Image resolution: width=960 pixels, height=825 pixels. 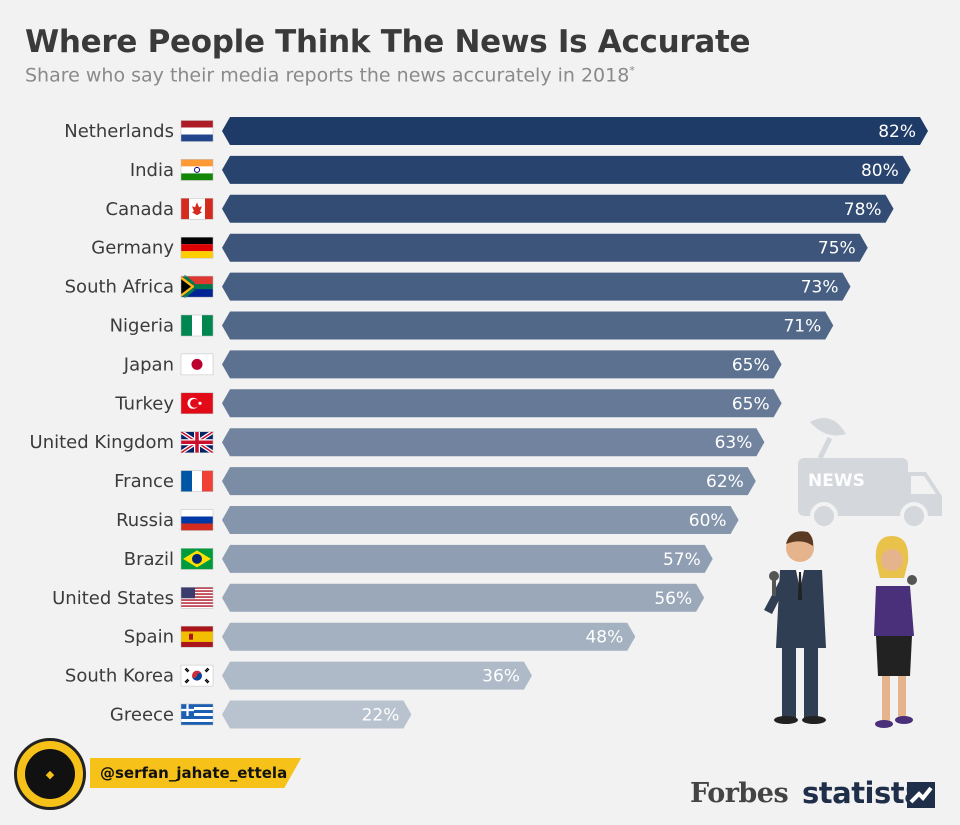 What do you see at coordinates (50, 774) in the screenshot?
I see `watermark-logo: ◆` at bounding box center [50, 774].